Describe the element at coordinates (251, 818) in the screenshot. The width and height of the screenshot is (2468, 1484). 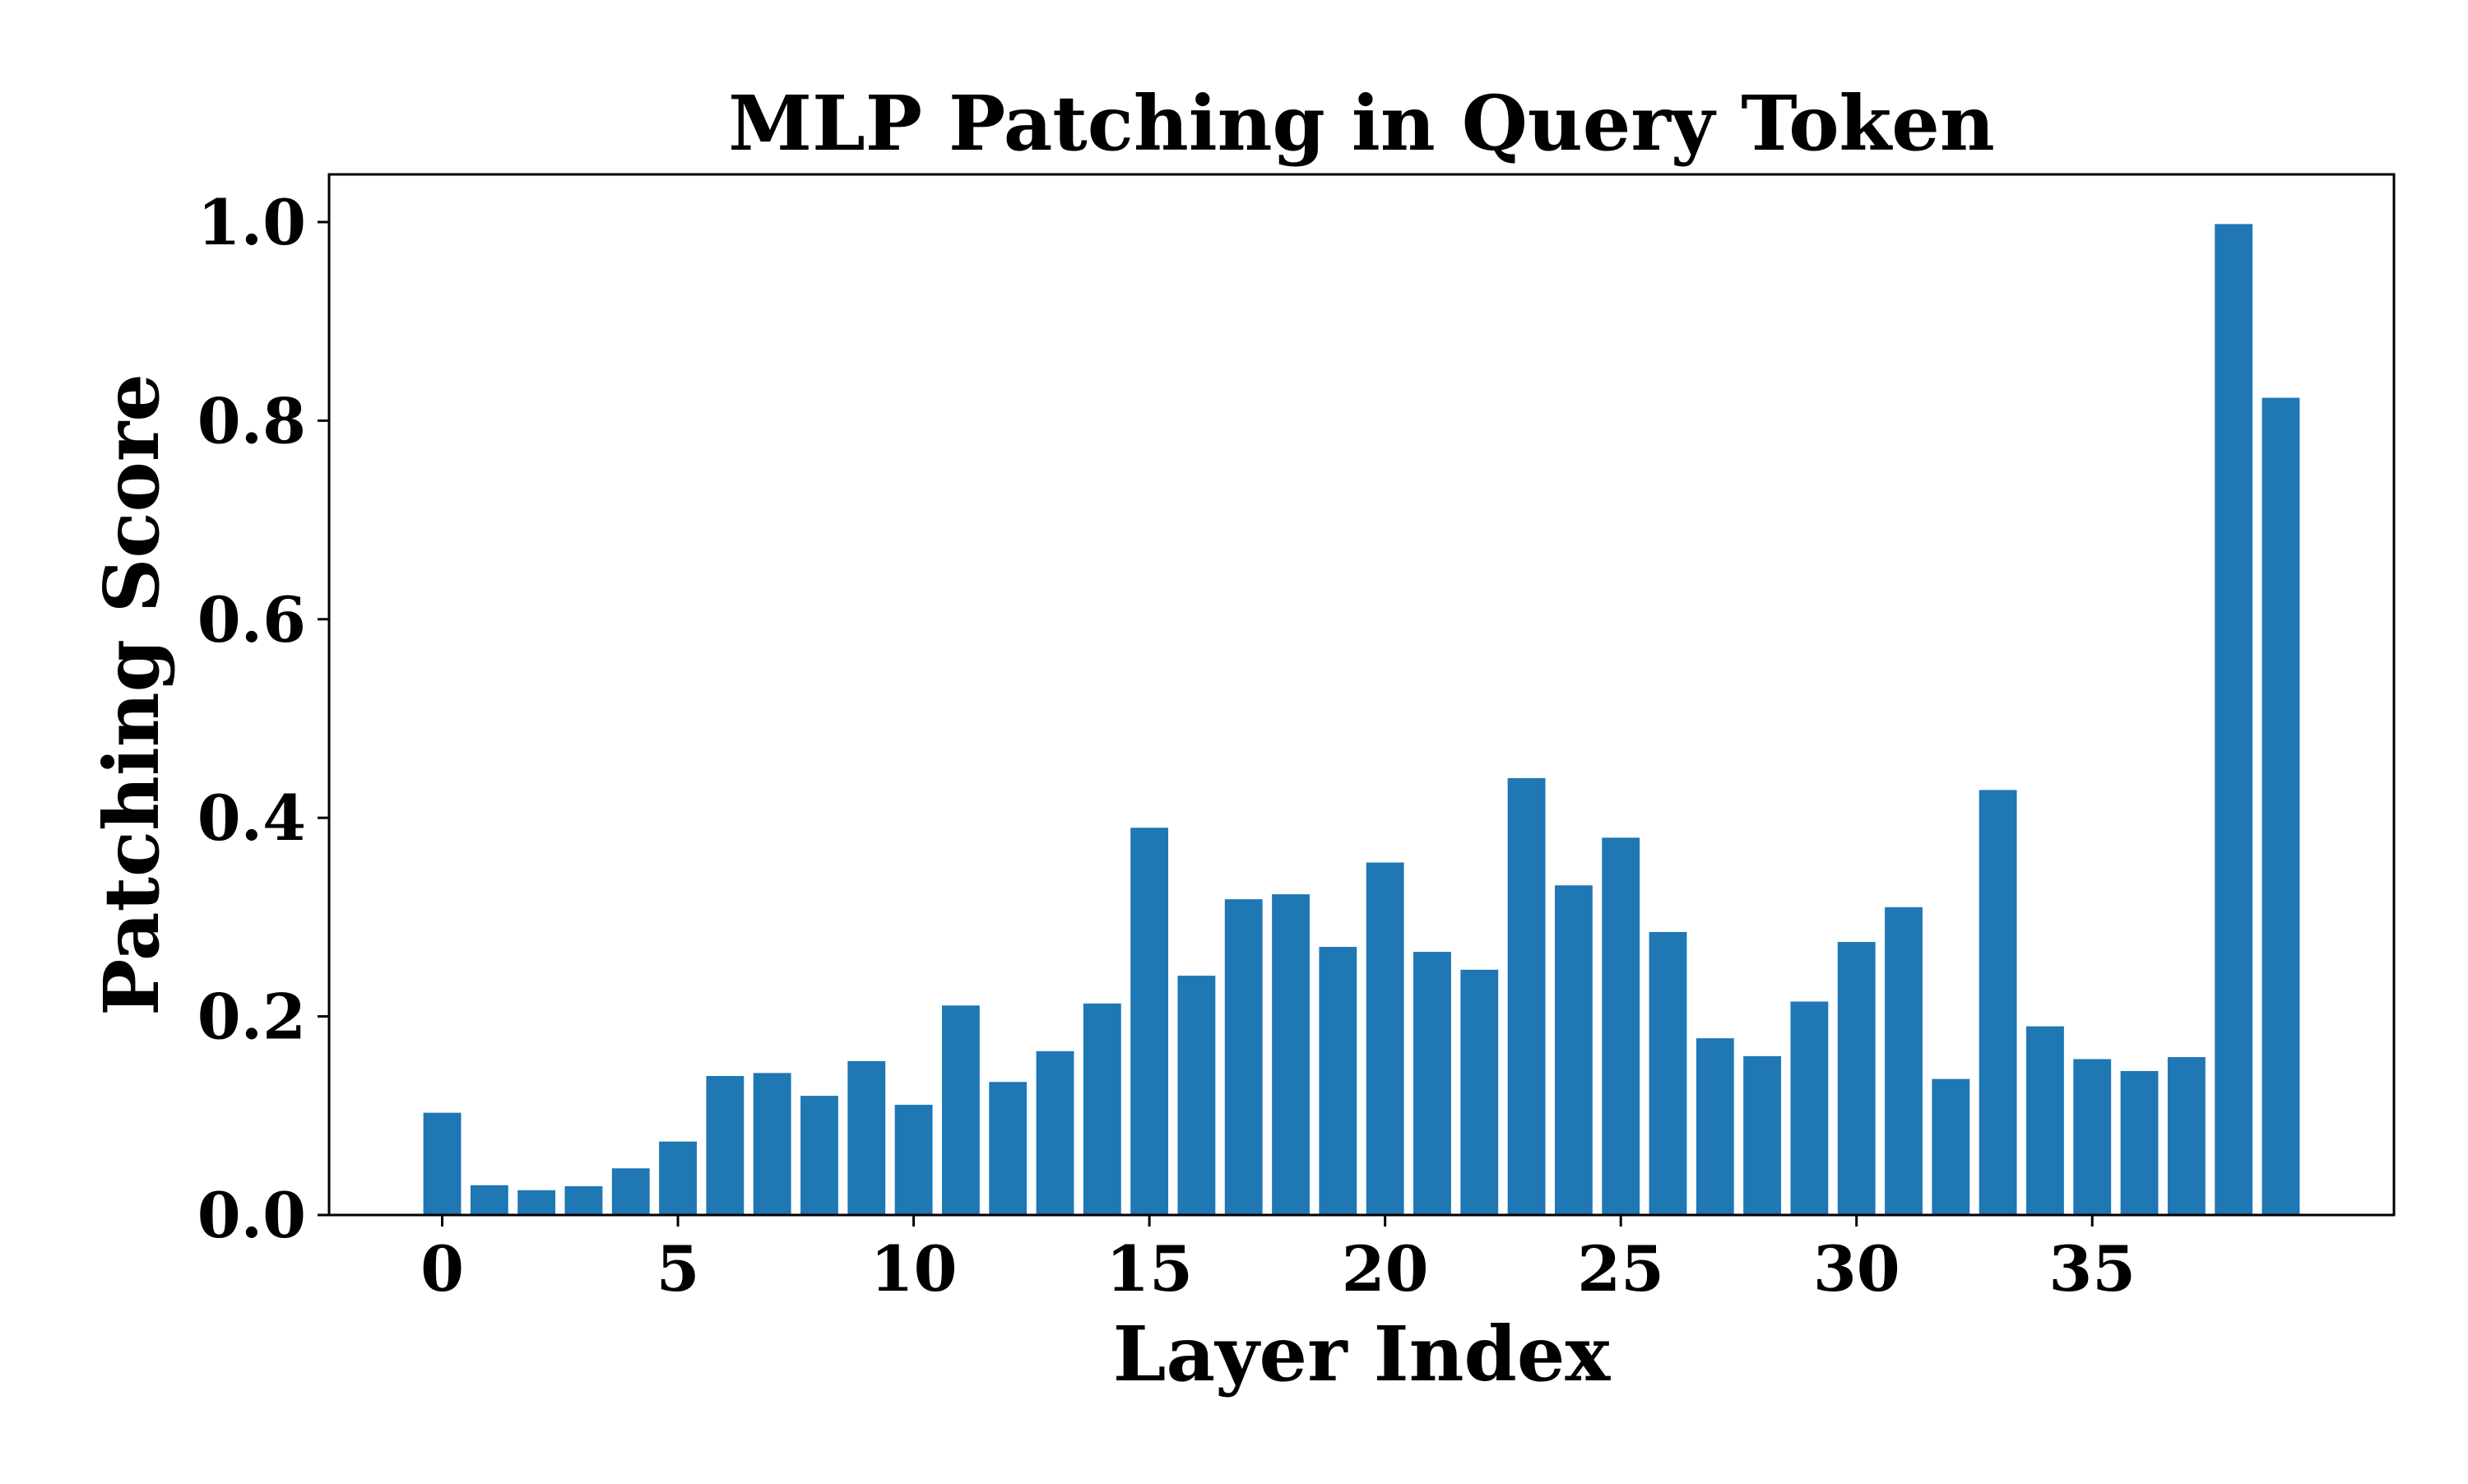
I see `y-tick-label: 0.4` at that location.